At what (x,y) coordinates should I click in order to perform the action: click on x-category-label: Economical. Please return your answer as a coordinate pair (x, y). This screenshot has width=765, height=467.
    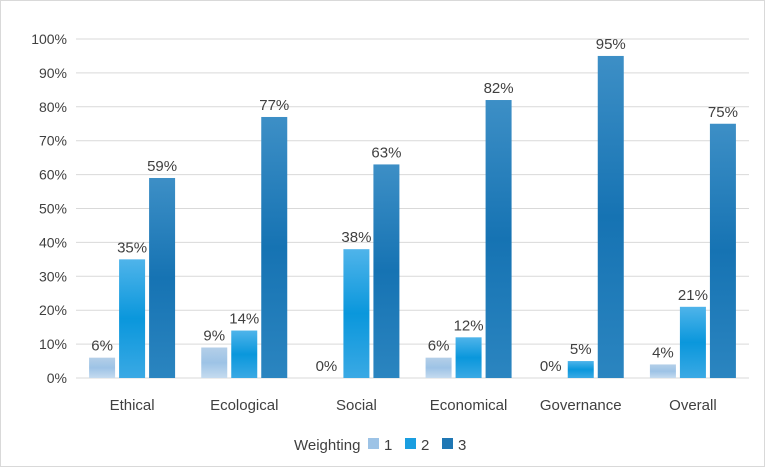
    Looking at the image, I should click on (469, 405).